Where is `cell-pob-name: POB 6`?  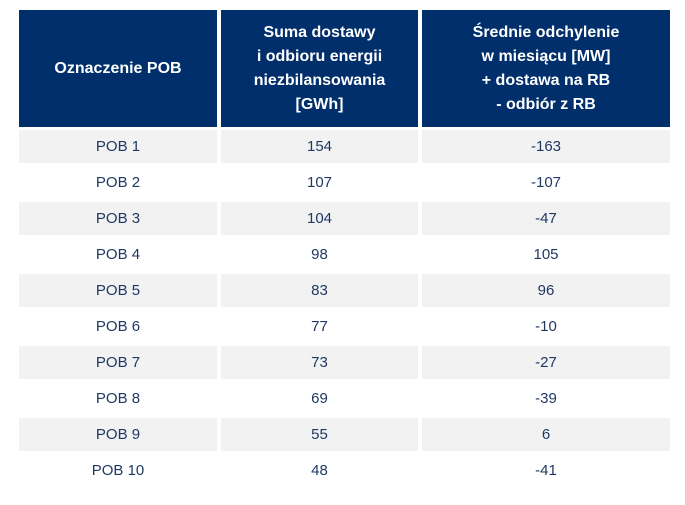
cell-pob-name: POB 6 is located at coordinates (118, 326).